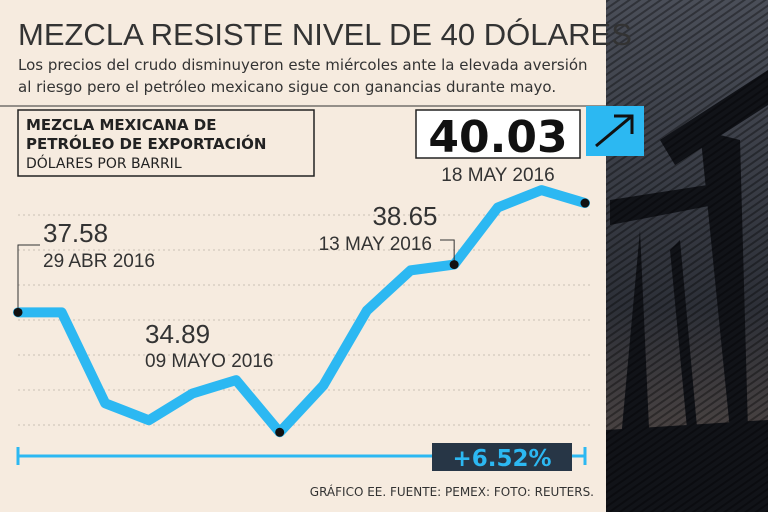 The image size is (768, 512). I want to click on value-label: 37.58, so click(75, 233).